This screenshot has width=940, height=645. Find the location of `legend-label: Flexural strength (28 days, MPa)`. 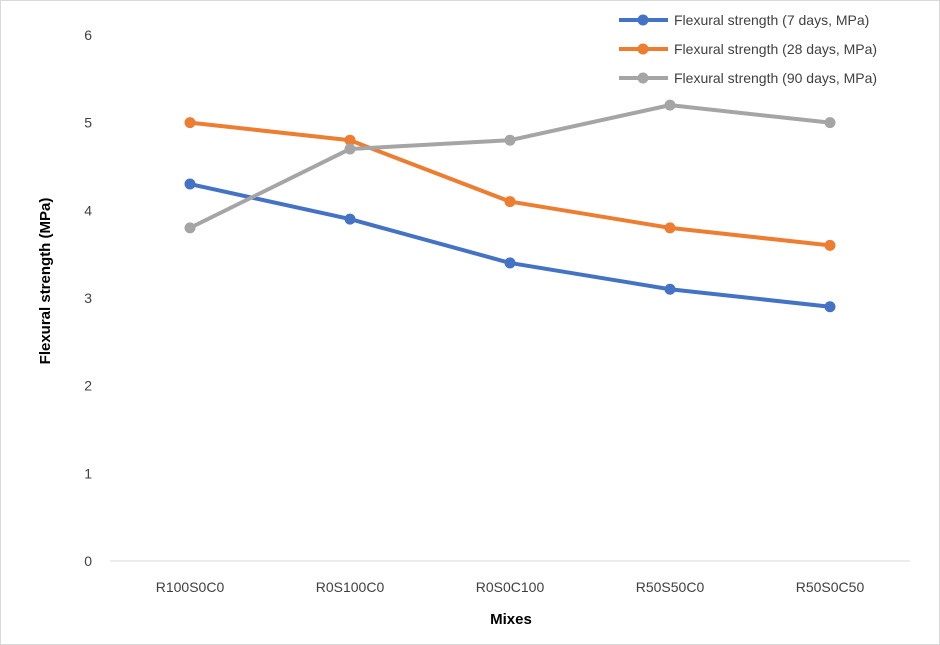

legend-label: Flexural strength (28 days, MPa) is located at coordinates (775, 49).